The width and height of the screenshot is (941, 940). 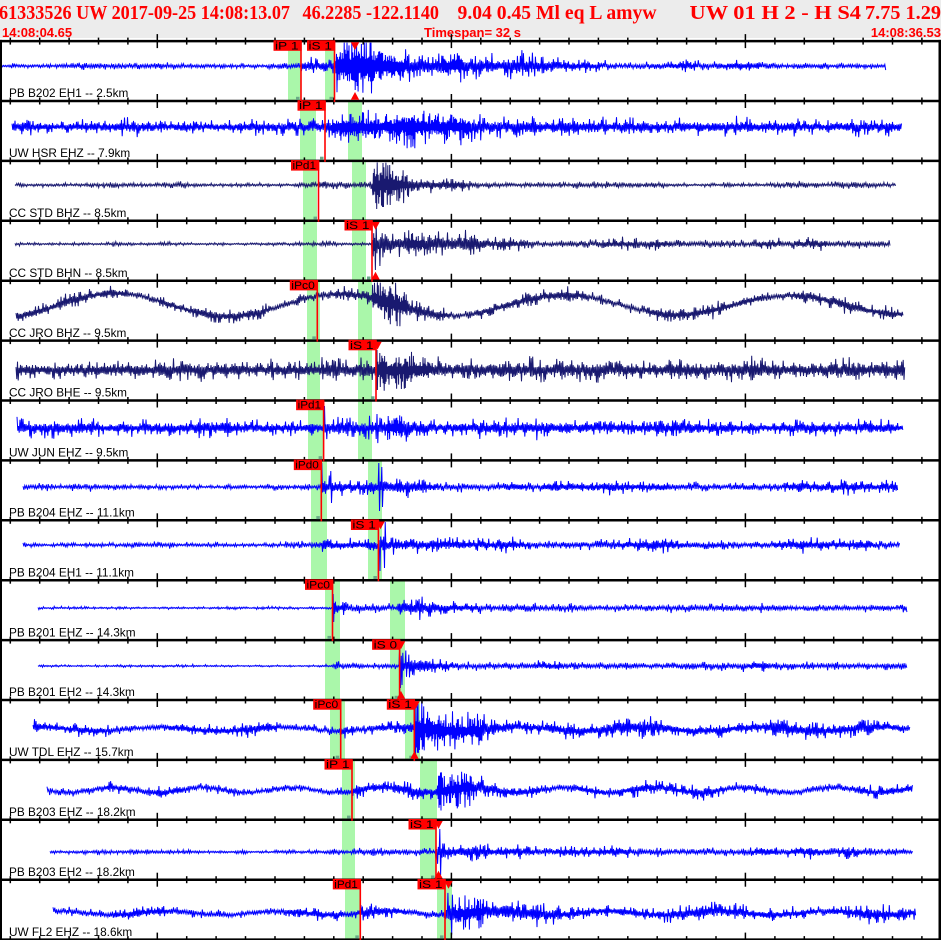 I want to click on svg-text: UW TDL EHZ -- 15.7km, so click(x=71, y=752).